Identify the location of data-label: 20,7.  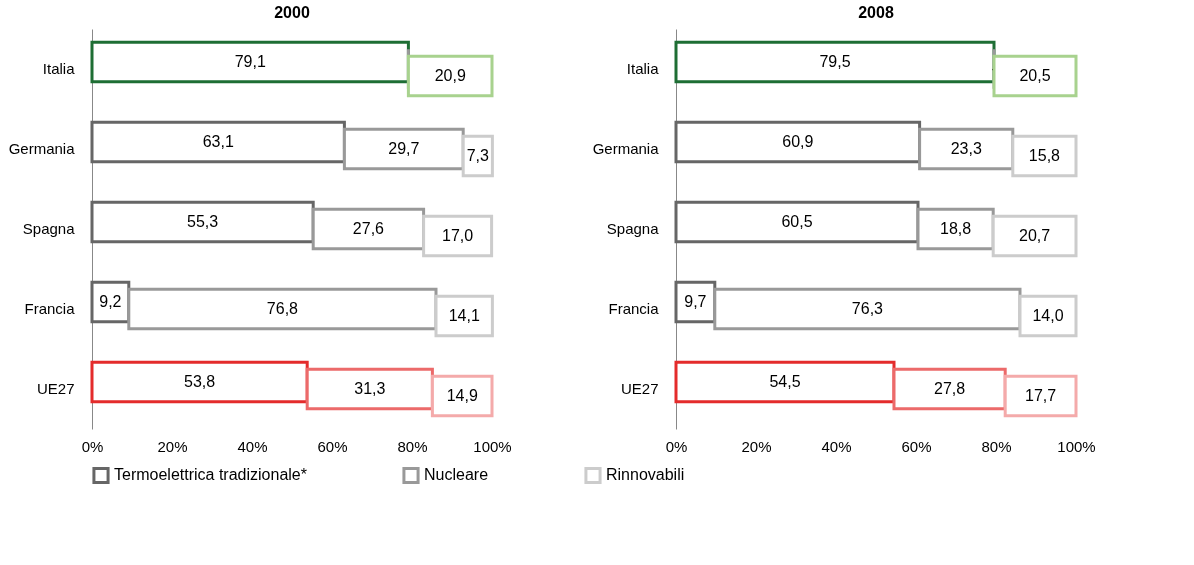
(1035, 235).